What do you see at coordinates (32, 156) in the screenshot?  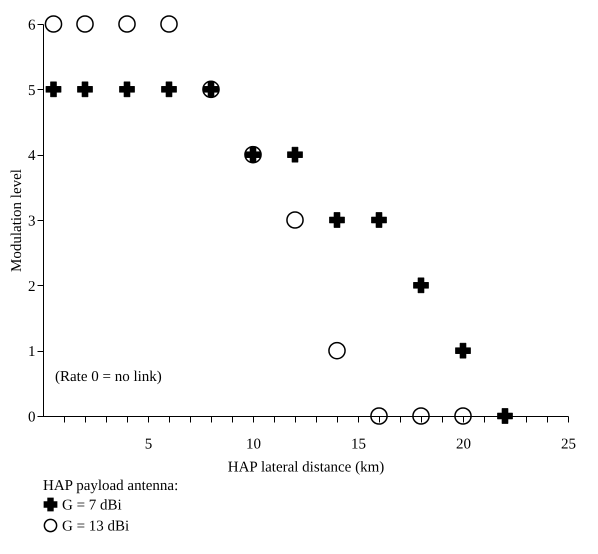 I see `y-tick-label: 4` at bounding box center [32, 156].